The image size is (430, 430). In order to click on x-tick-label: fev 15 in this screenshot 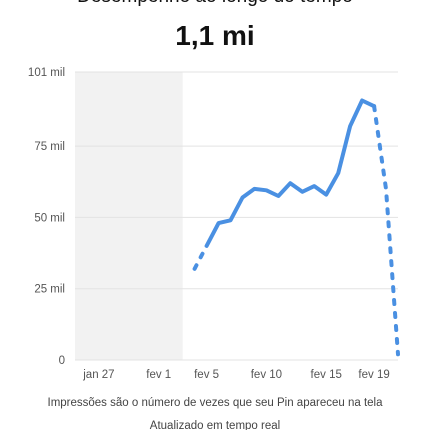, I will do `click(326, 375)`.